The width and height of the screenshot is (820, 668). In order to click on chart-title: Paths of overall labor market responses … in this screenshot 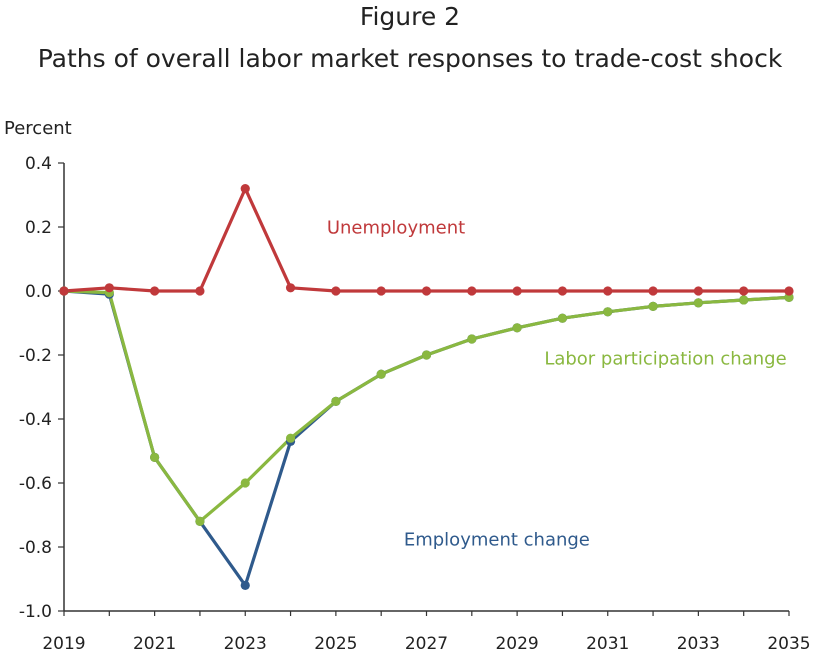, I will do `click(410, 58)`.